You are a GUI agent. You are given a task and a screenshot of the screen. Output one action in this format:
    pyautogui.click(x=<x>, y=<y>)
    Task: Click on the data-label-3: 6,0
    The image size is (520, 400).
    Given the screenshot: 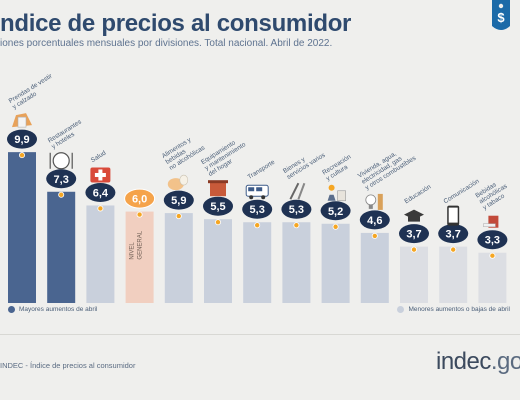 What is the action you would take?
    pyautogui.click(x=139, y=200)
    